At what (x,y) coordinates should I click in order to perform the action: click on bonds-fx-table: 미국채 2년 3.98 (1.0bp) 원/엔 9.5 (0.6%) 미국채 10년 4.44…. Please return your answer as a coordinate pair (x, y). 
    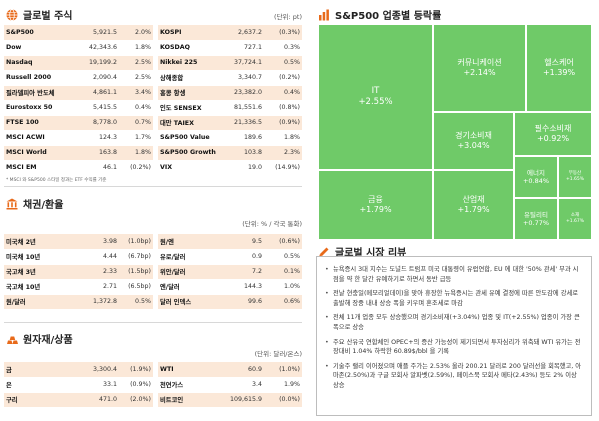
    Looking at the image, I should click on (153, 272).